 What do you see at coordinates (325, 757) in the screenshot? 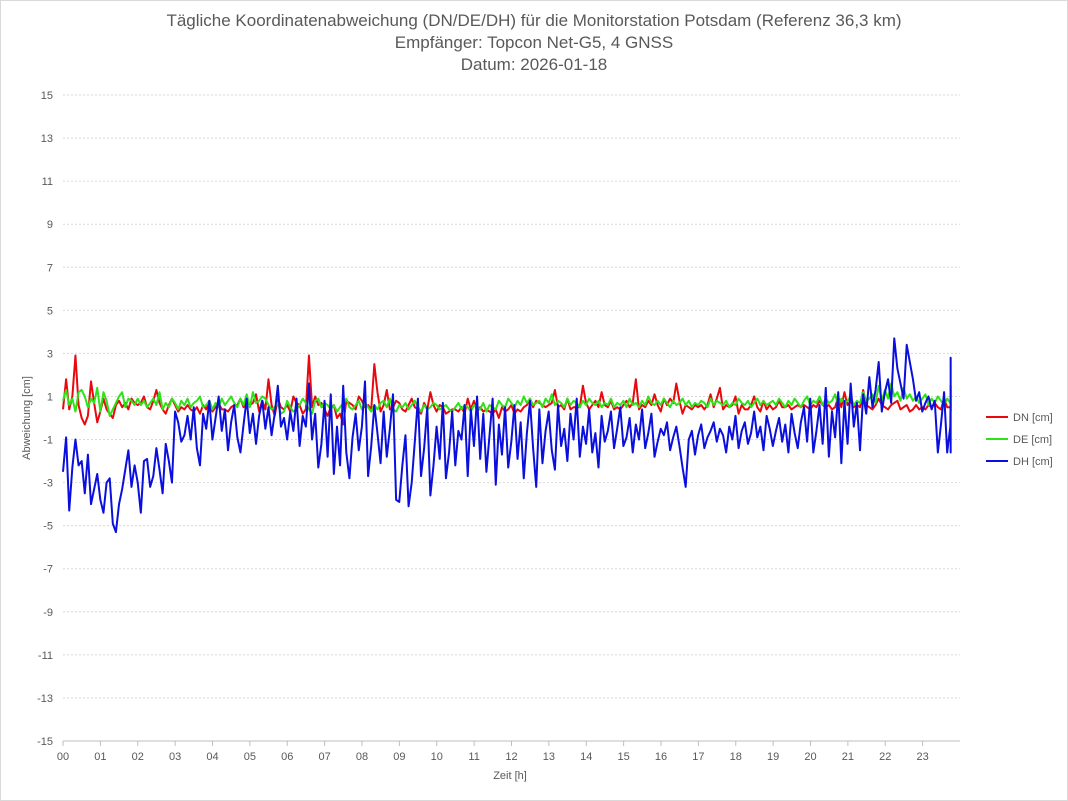
I see `x-tick-label: 07` at bounding box center [325, 757].